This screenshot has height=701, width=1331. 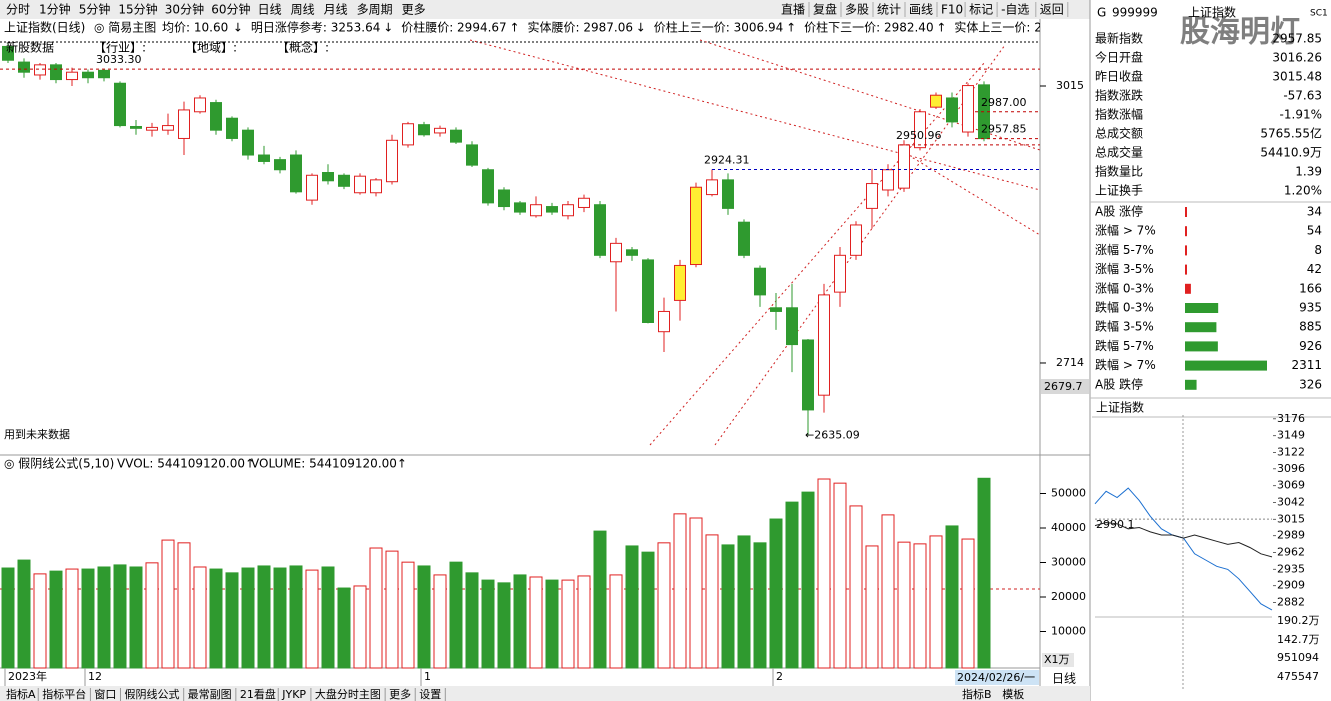 What do you see at coordinates (1297, 39) in the screenshot?
I see `quote-value: 2957.85` at bounding box center [1297, 39].